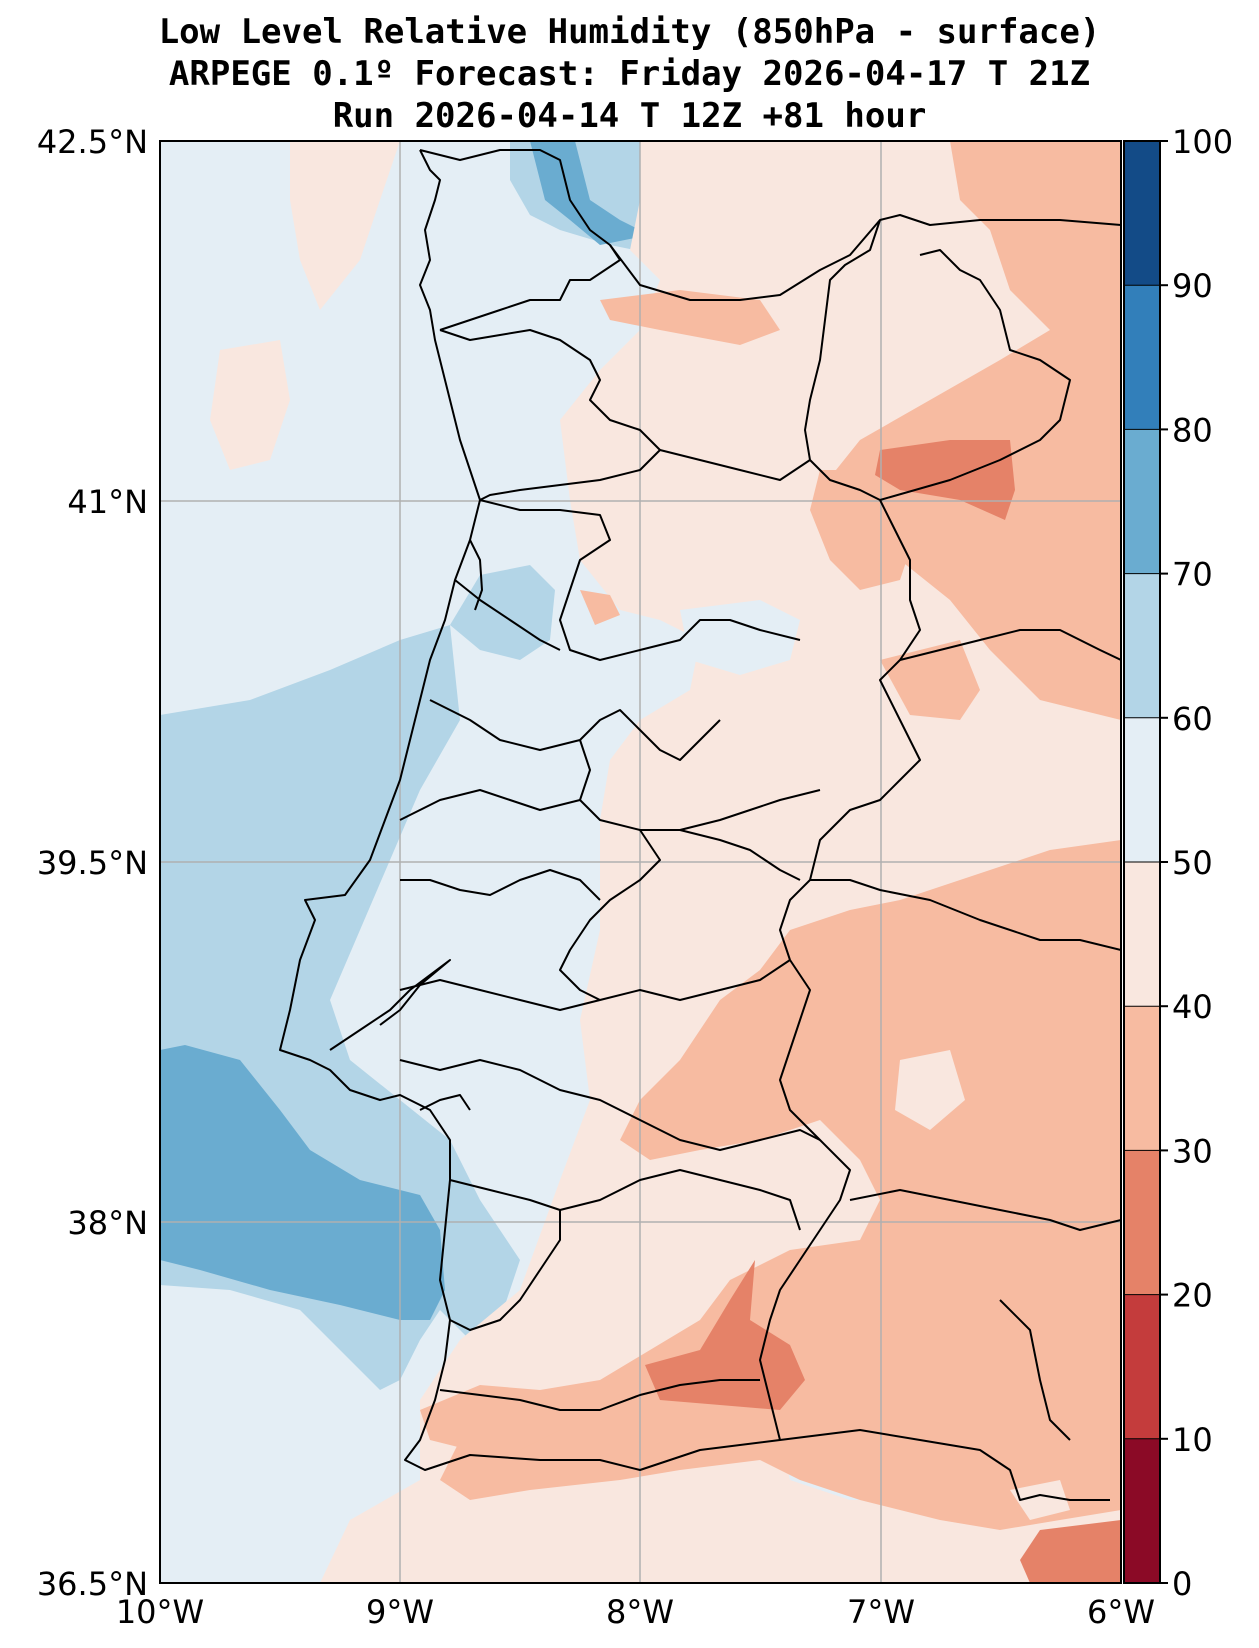 The height and width of the screenshot is (1648, 1259). I want to click on lat-tick-labels: 42.5°N 41°N 39.5°N 38°N 36.5°N, so click(92, 863).